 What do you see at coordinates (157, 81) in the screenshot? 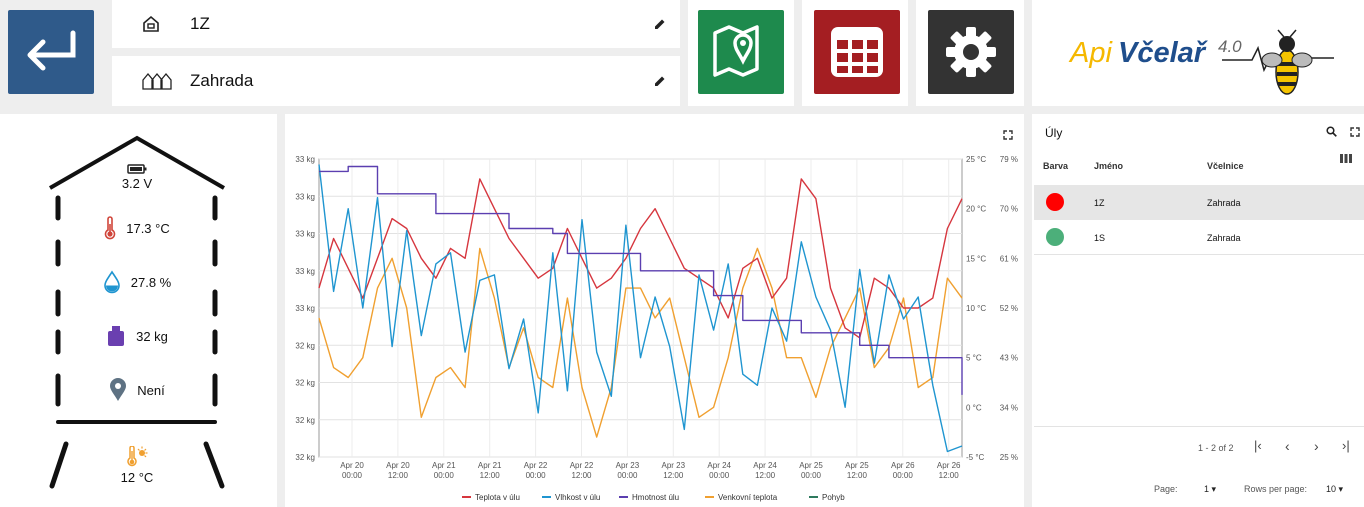
I see `apiary-icon` at bounding box center [157, 81].